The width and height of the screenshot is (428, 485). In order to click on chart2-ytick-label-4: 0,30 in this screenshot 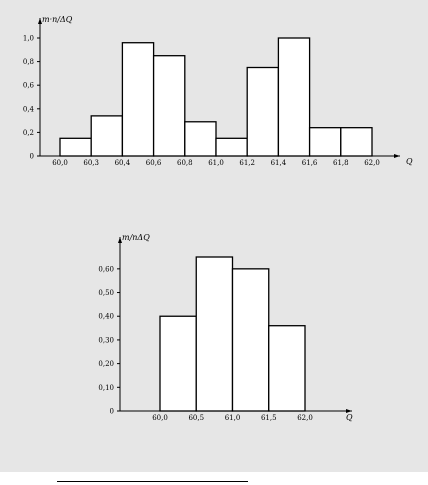, I will do `click(106, 340)`.